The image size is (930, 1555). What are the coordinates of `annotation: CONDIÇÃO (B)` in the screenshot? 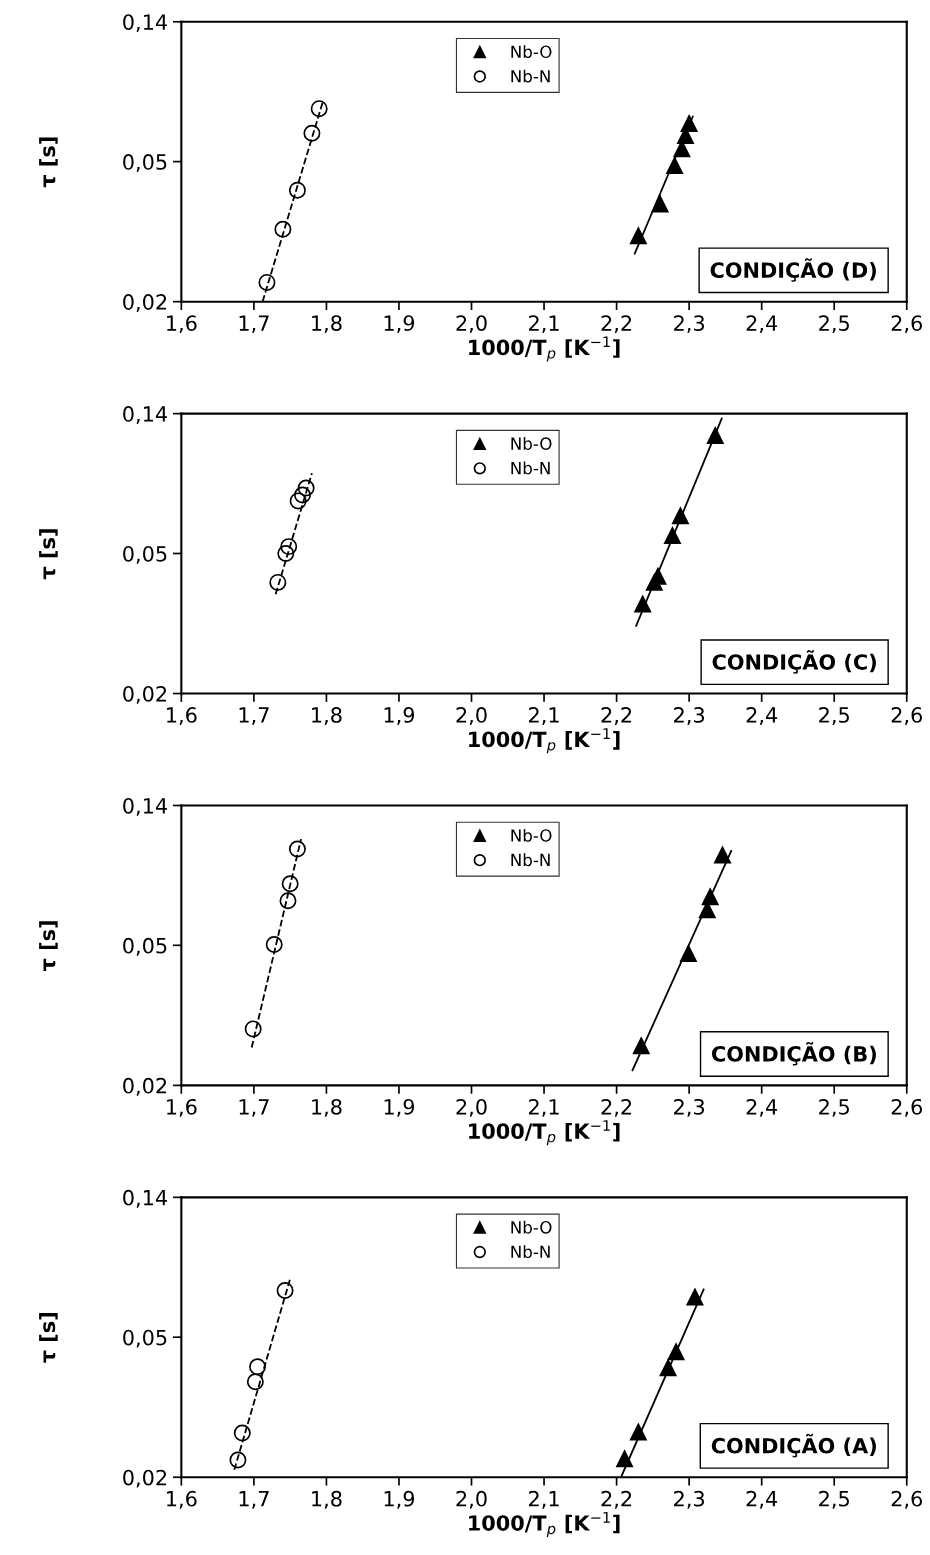 It's located at (793, 1053).